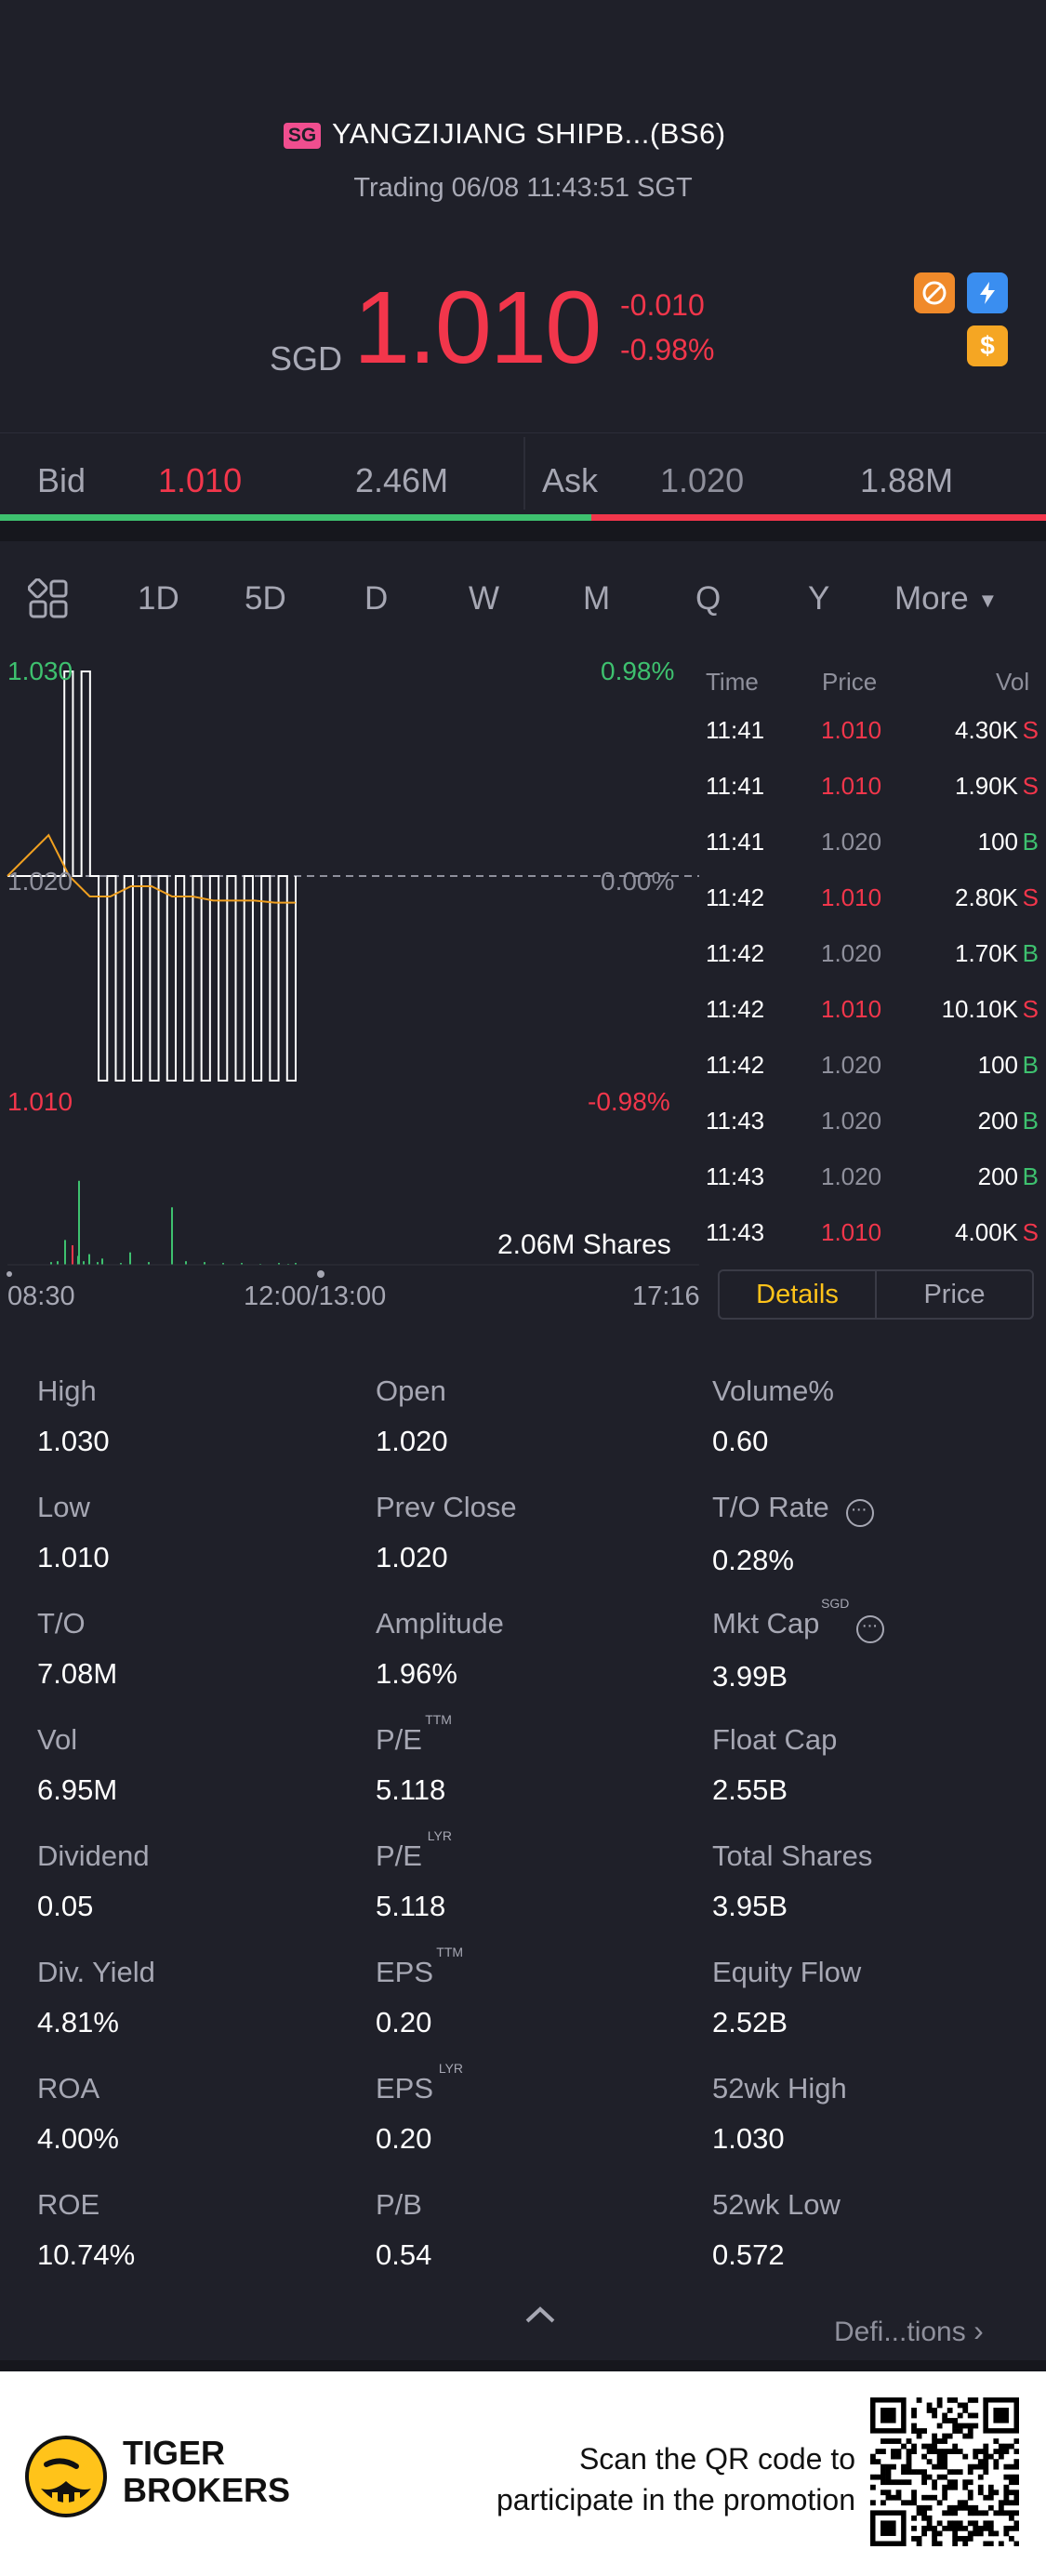 This screenshot has height=2576, width=1046. I want to click on trade-row: 11:42 1.020 1.70K B, so click(875, 967).